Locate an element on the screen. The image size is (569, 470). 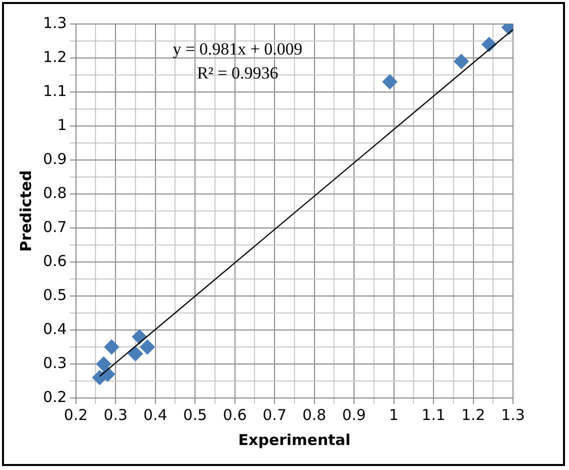
x-tick-label: 1.3 is located at coordinates (513, 415).